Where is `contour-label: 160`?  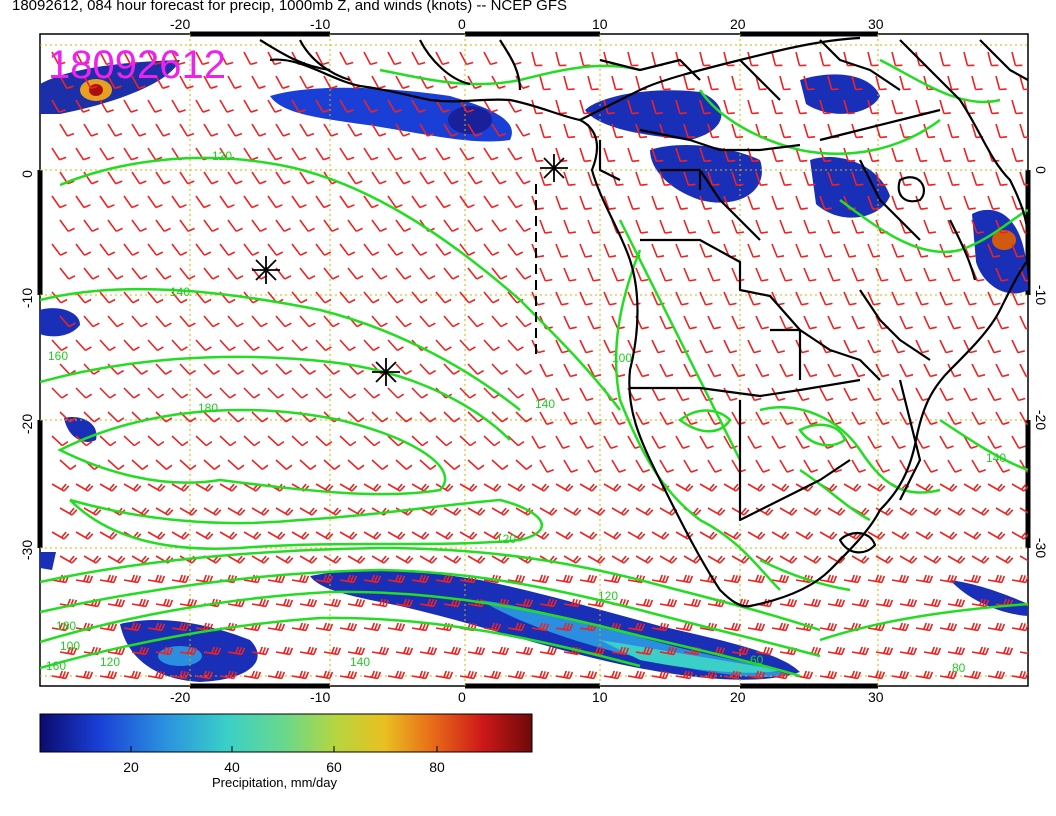 contour-label: 160 is located at coordinates (58, 356).